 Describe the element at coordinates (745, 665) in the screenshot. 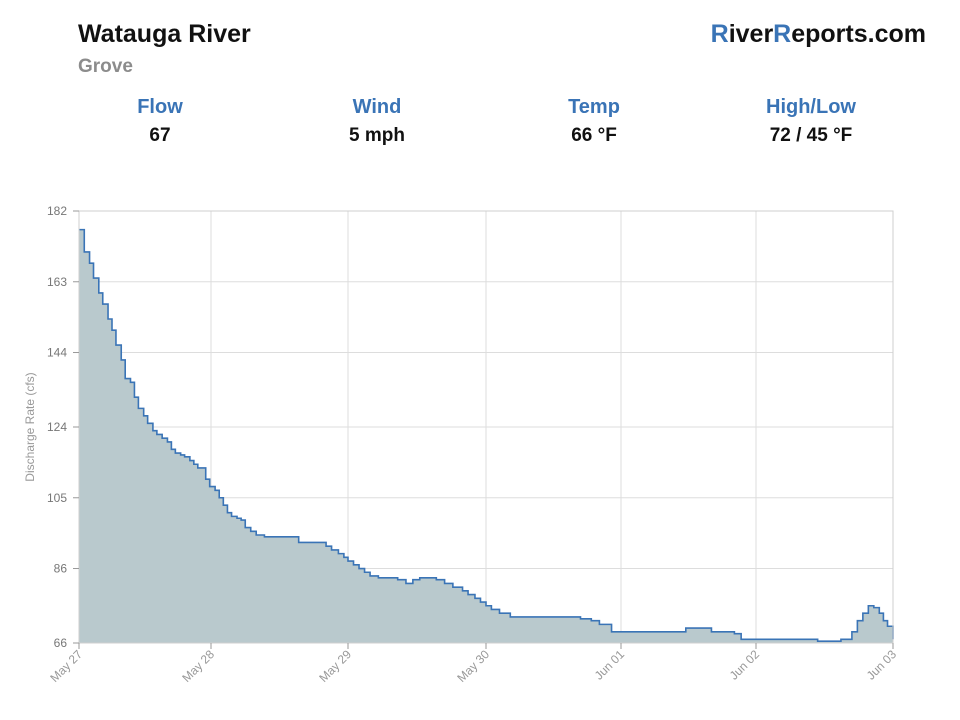

I see `x-tick-label-5: Jun 02` at that location.